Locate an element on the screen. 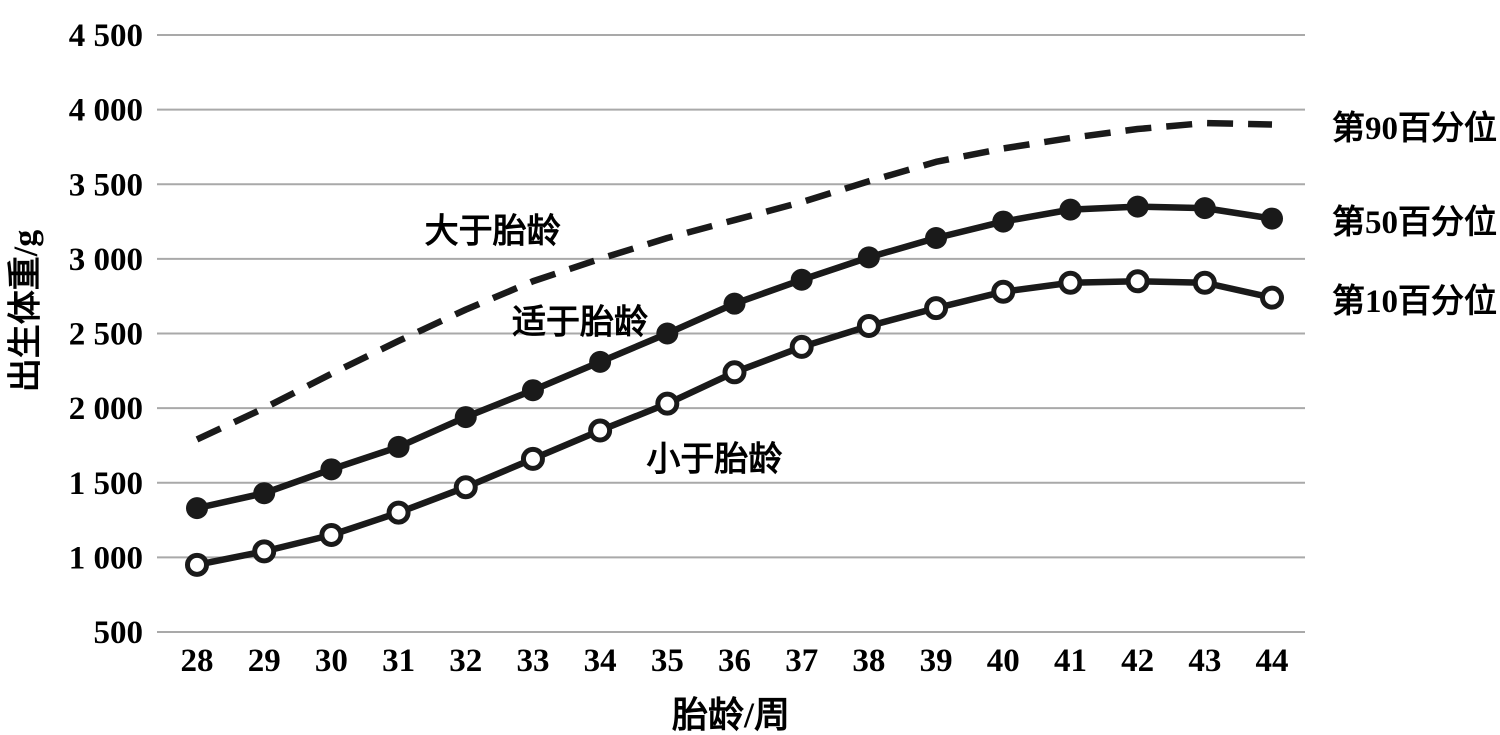  marker-open-40w is located at coordinates (1003, 291).